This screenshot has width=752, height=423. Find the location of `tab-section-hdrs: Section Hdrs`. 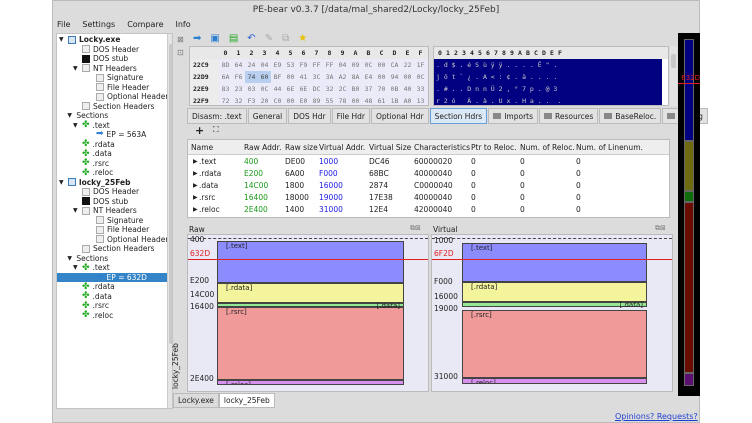

tab-section-hdrs: Section Hdrs is located at coordinates (458, 116).